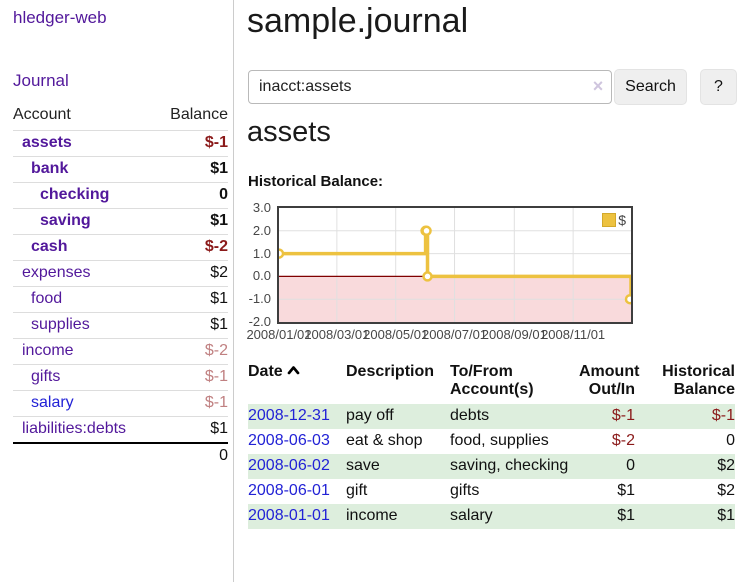  What do you see at coordinates (623, 440) in the screenshot?
I see `transaction-amount: $-2` at bounding box center [623, 440].